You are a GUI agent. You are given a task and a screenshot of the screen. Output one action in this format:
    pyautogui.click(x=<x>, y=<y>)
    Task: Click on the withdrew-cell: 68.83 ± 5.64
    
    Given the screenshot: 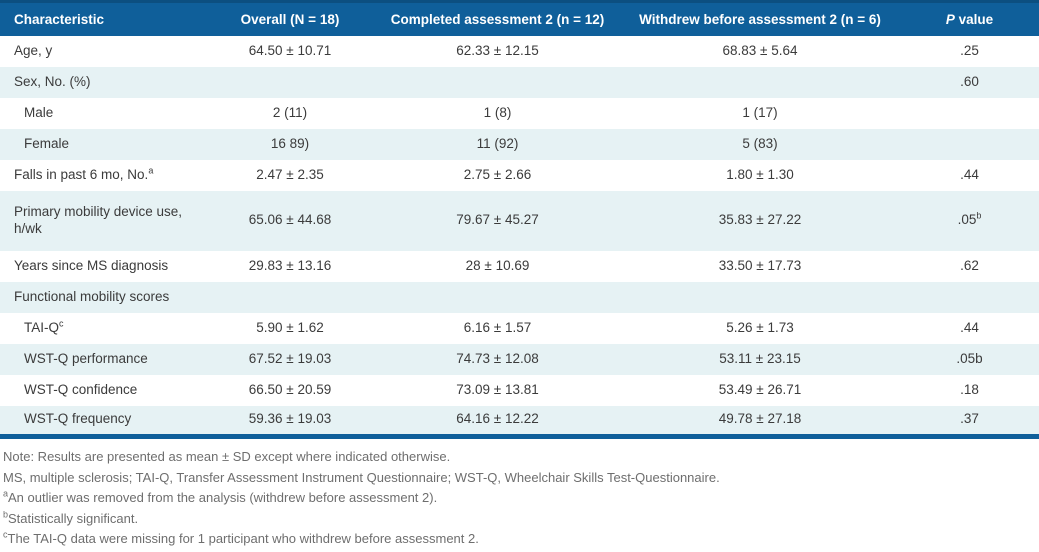 What is the action you would take?
    pyautogui.click(x=760, y=50)
    